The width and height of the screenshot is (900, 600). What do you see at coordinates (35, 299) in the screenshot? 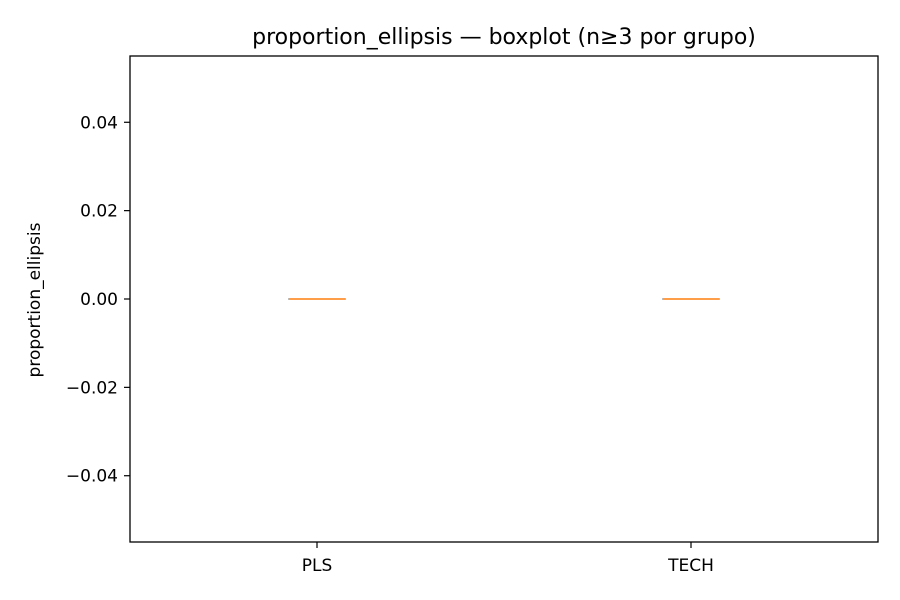
I see `y-axis-label: proportion_ellipsis` at bounding box center [35, 299].